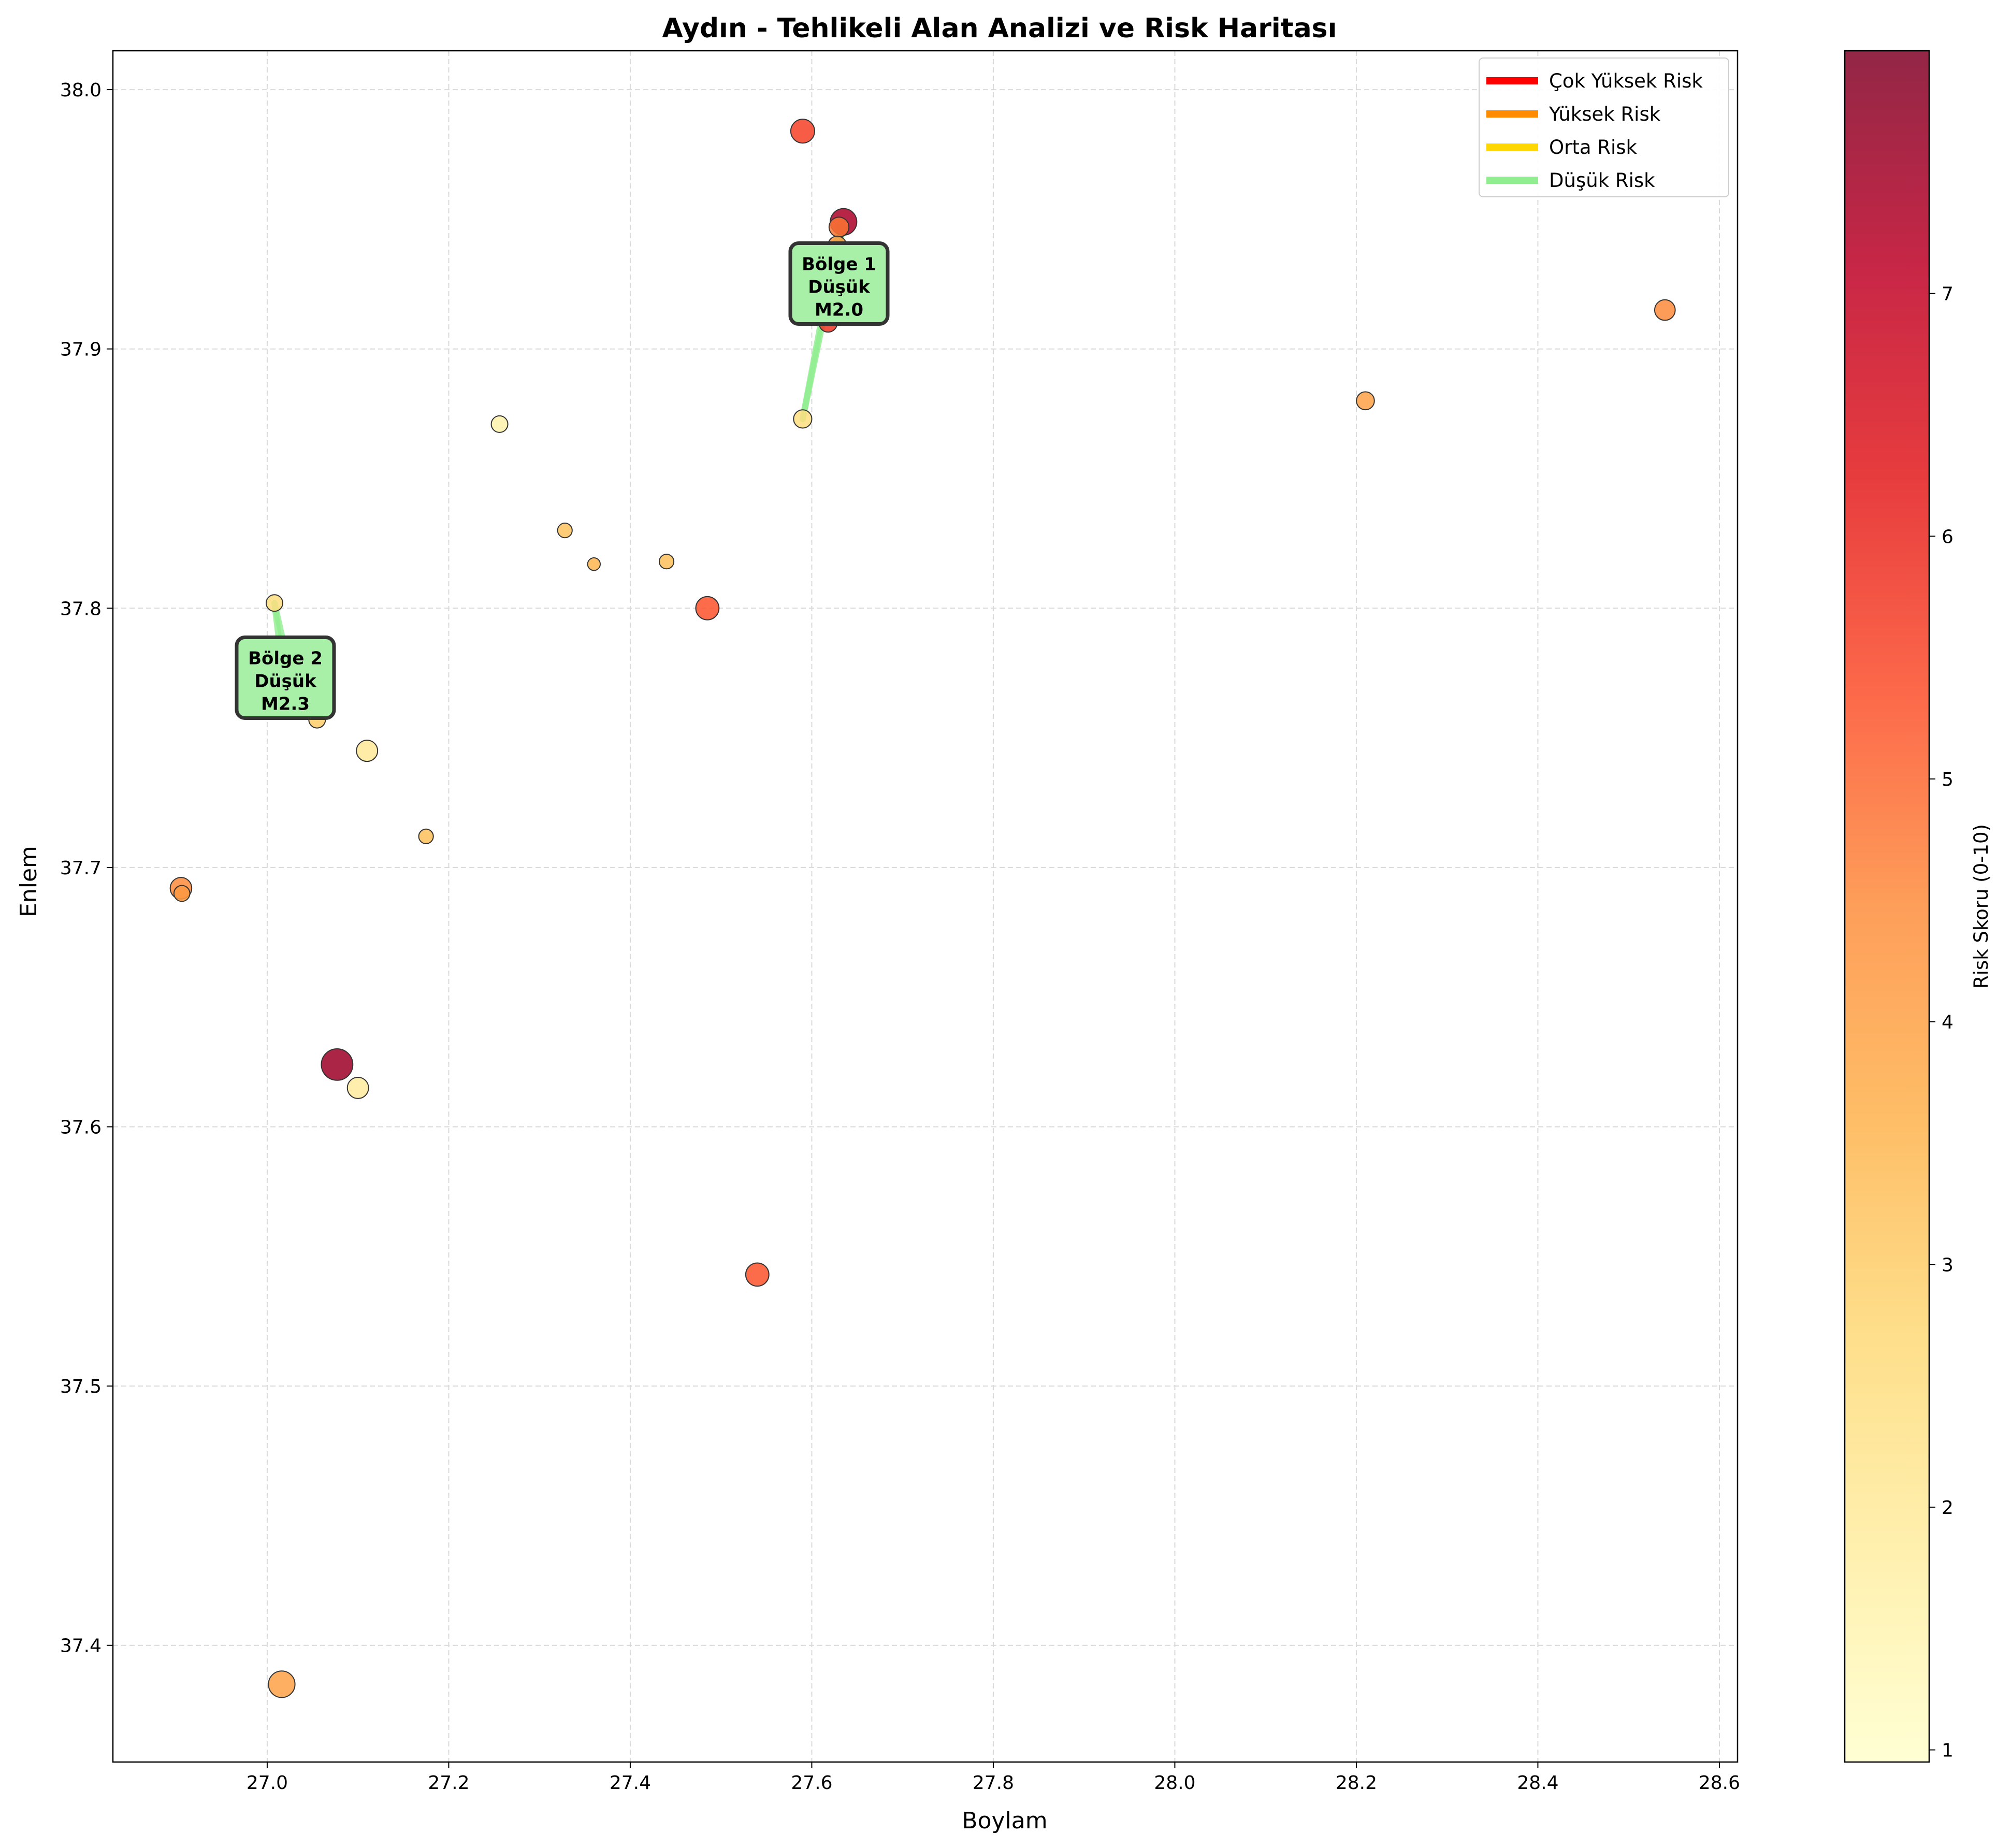 This screenshot has height=1848, width=1997. What do you see at coordinates (1947, 779) in the screenshot?
I see `colorbar-tick-label: 5` at bounding box center [1947, 779].